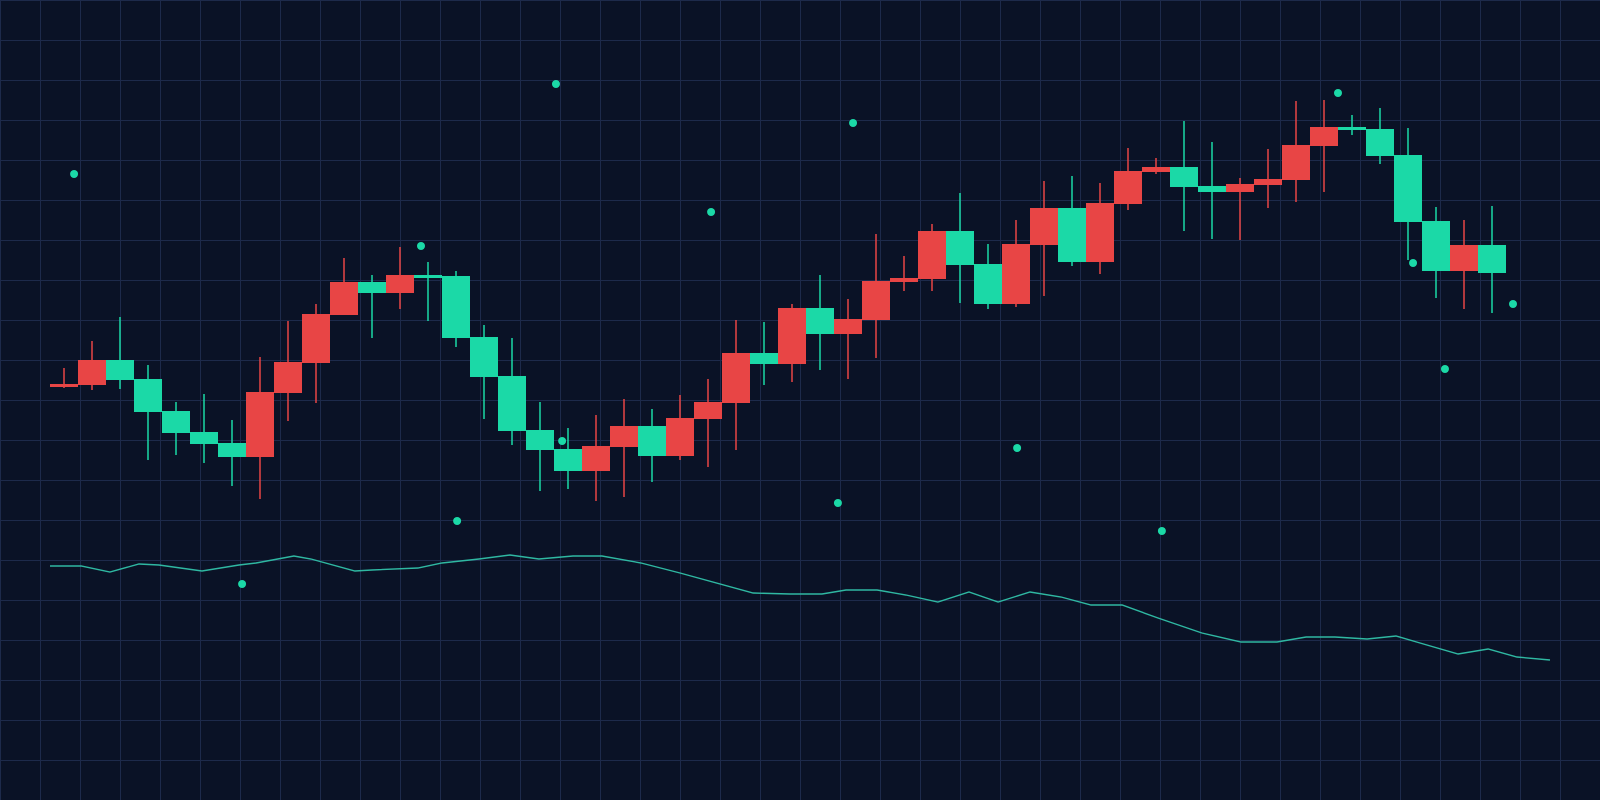  Describe the element at coordinates (800, 607) in the screenshot. I see `line-series` at that location.